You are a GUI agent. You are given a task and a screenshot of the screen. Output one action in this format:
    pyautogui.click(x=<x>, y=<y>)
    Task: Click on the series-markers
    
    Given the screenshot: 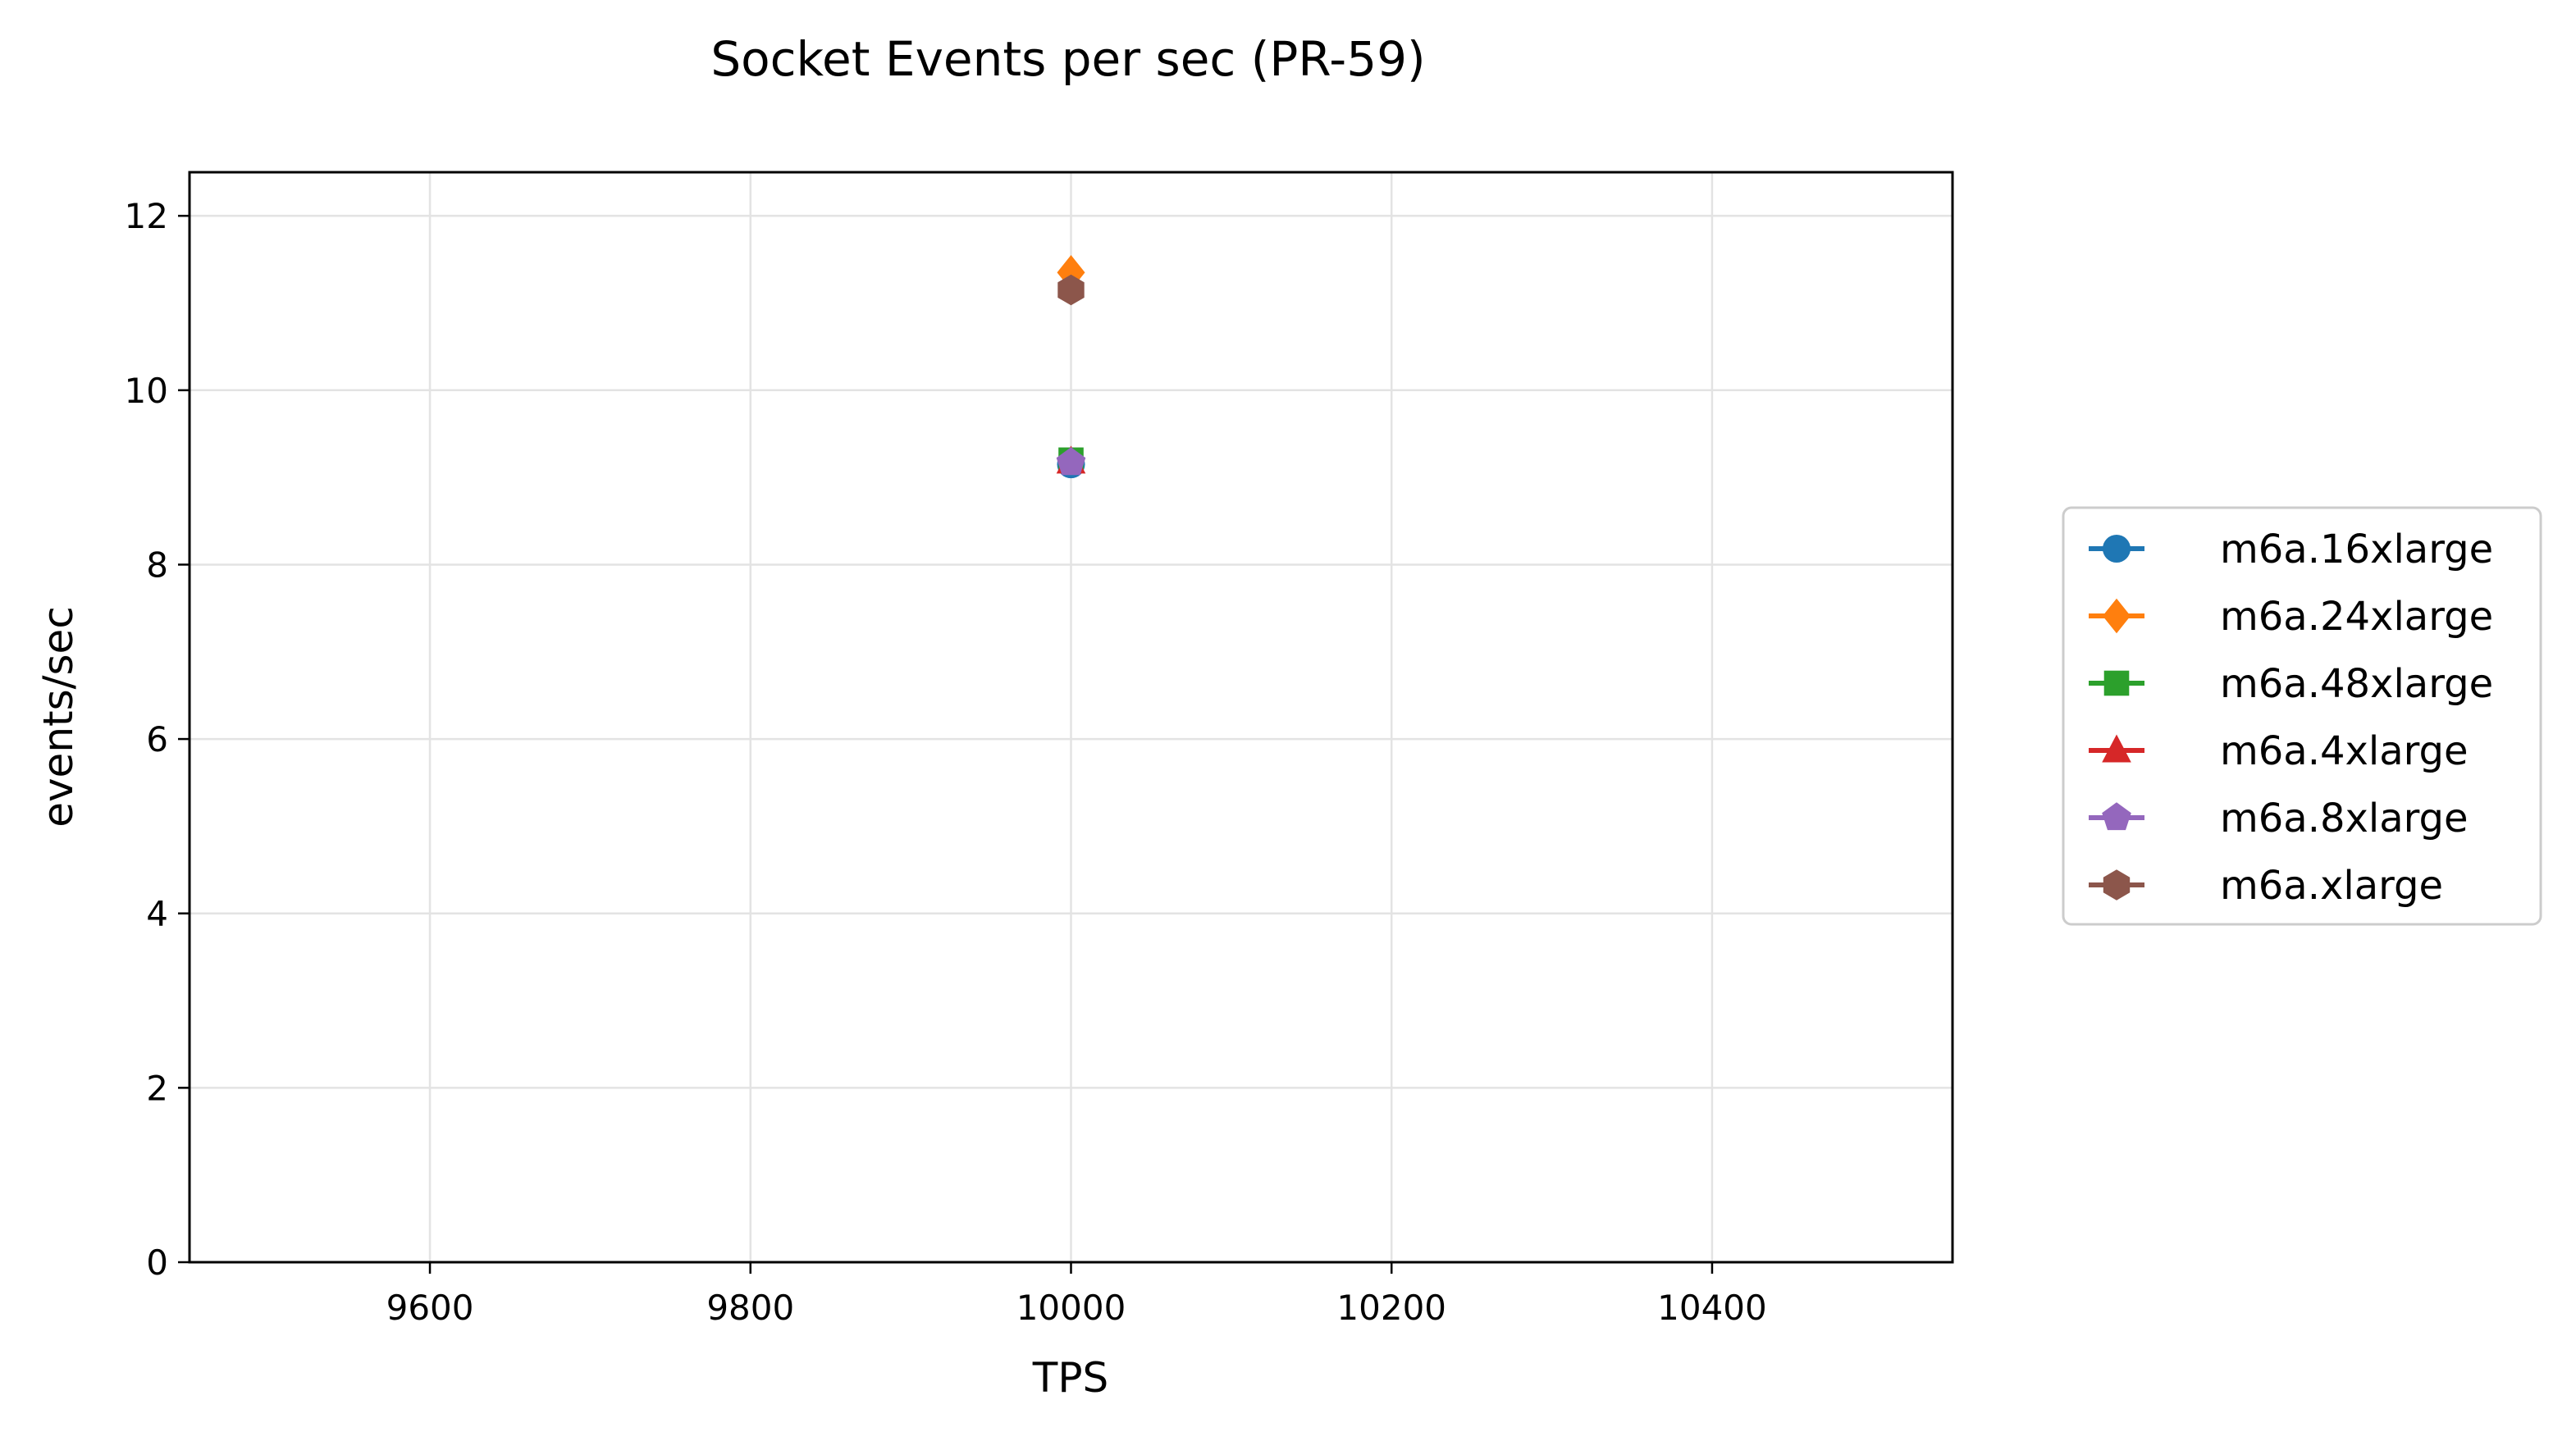 What is the action you would take?
    pyautogui.click(x=1071, y=367)
    